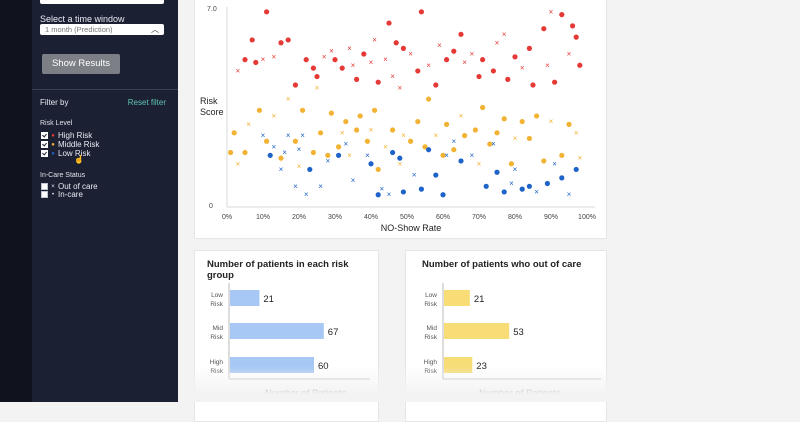  What do you see at coordinates (66, 135) in the screenshot?
I see `risk-option-high: ● High Risk` at bounding box center [66, 135].